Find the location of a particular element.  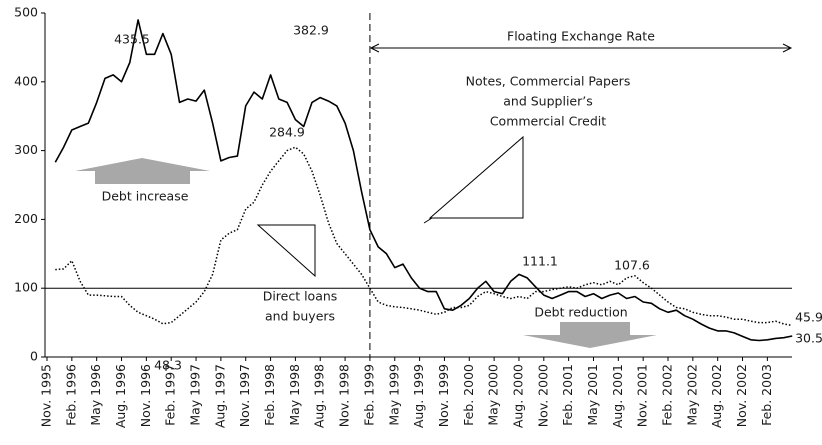

x-tick-label: May 1996 is located at coordinates (95, 395).